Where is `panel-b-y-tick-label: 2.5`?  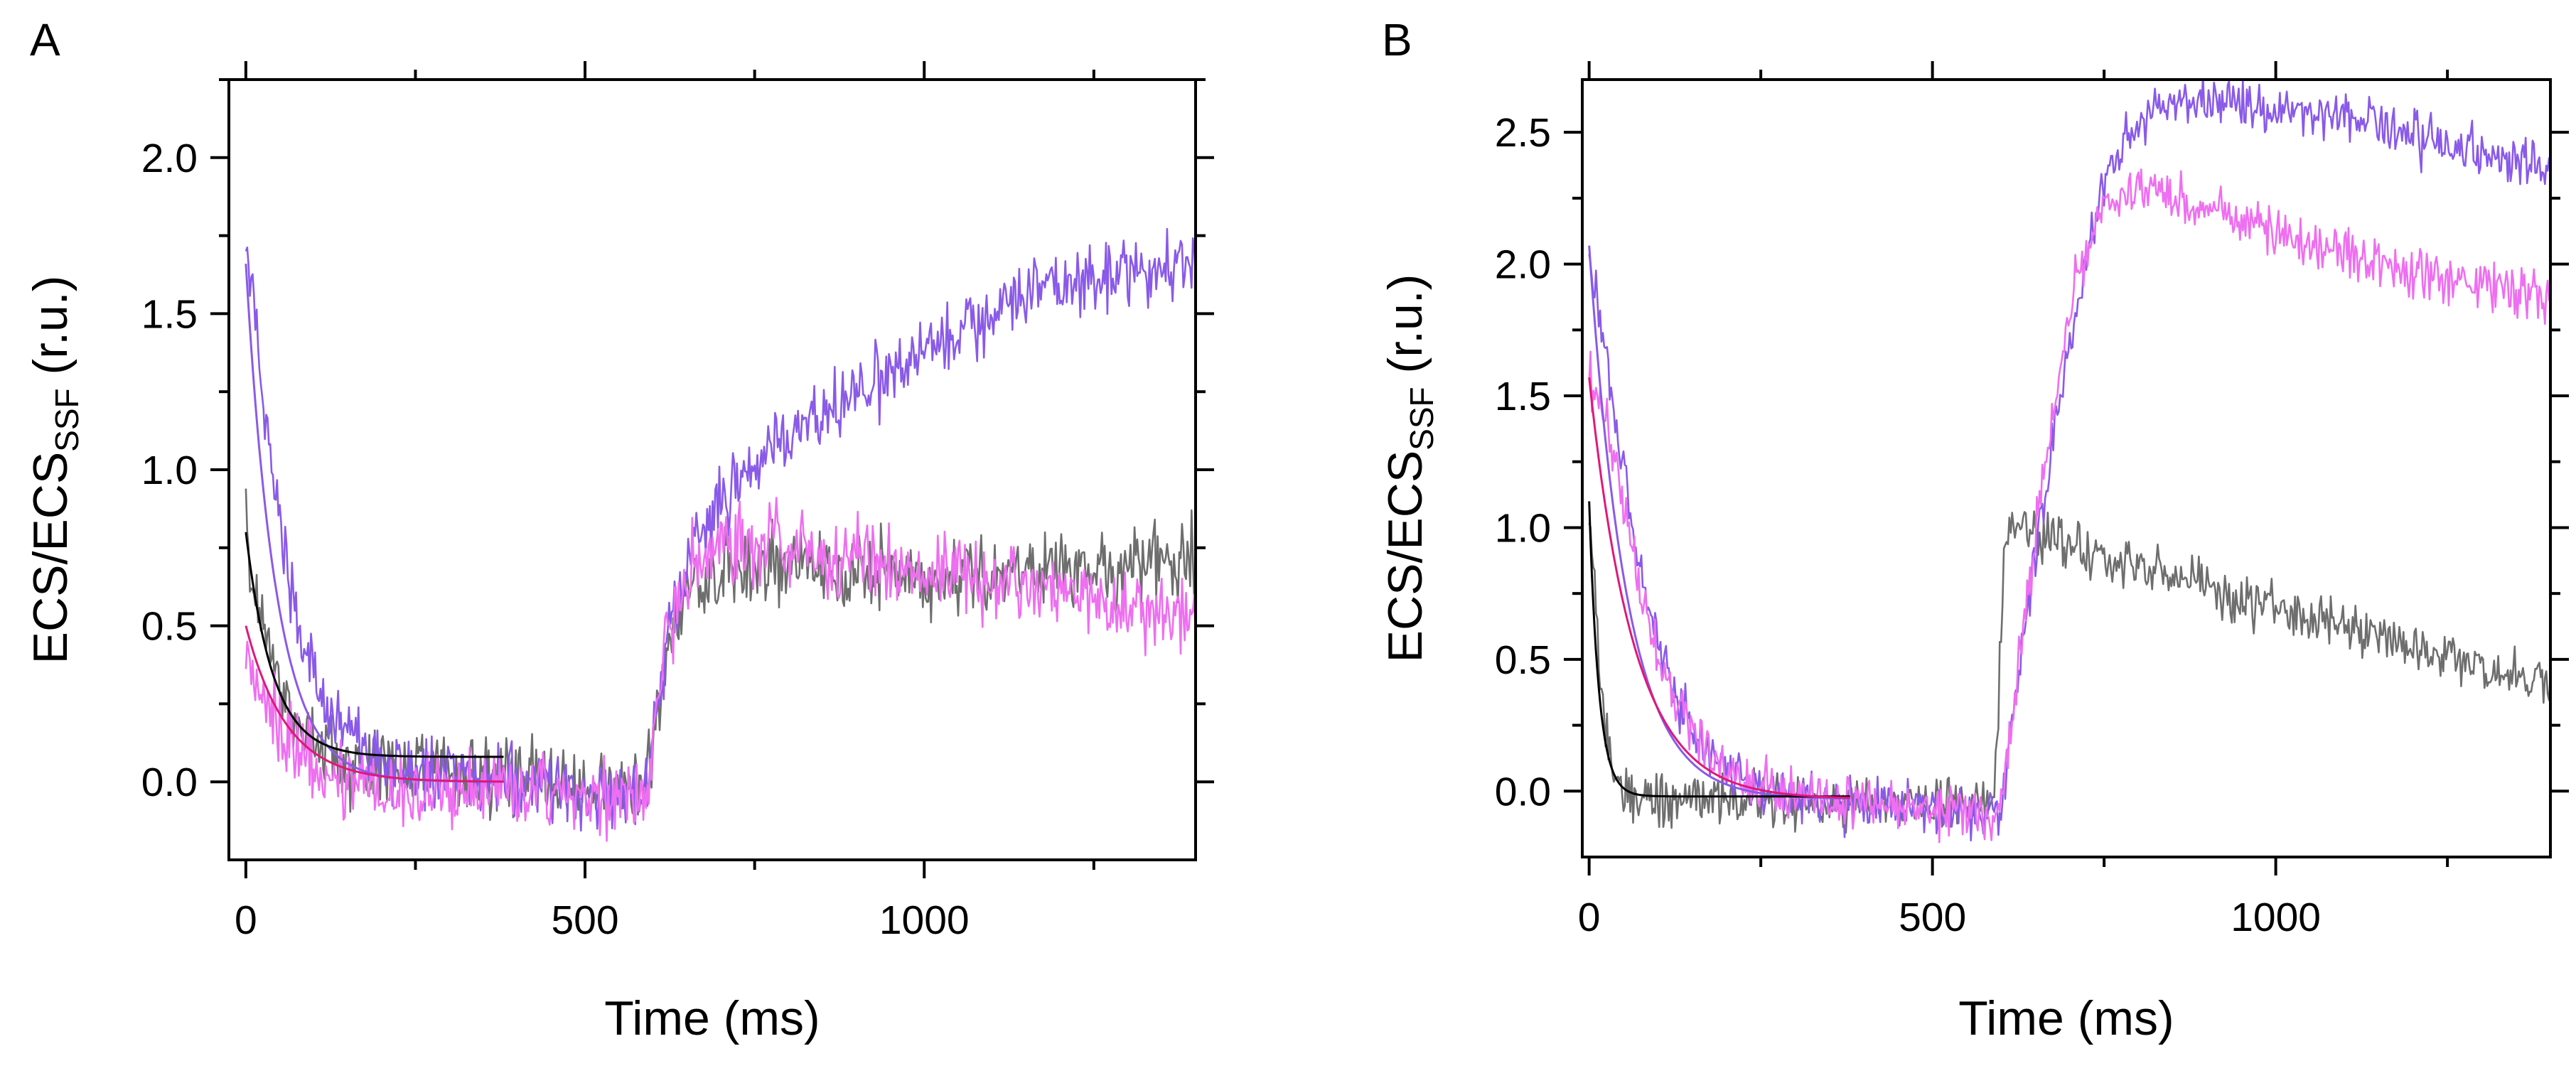 panel-b-y-tick-label: 2.5 is located at coordinates (1523, 133).